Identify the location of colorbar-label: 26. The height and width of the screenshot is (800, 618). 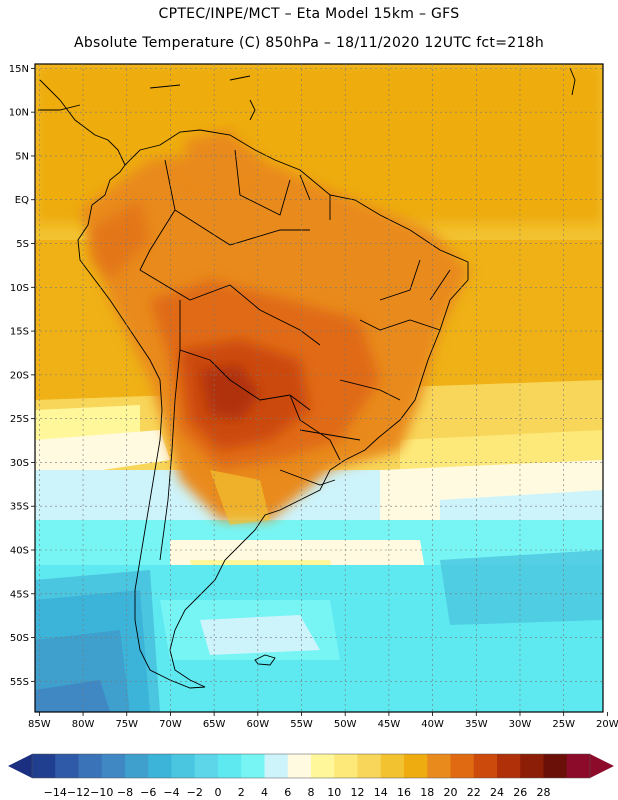
(520, 792).